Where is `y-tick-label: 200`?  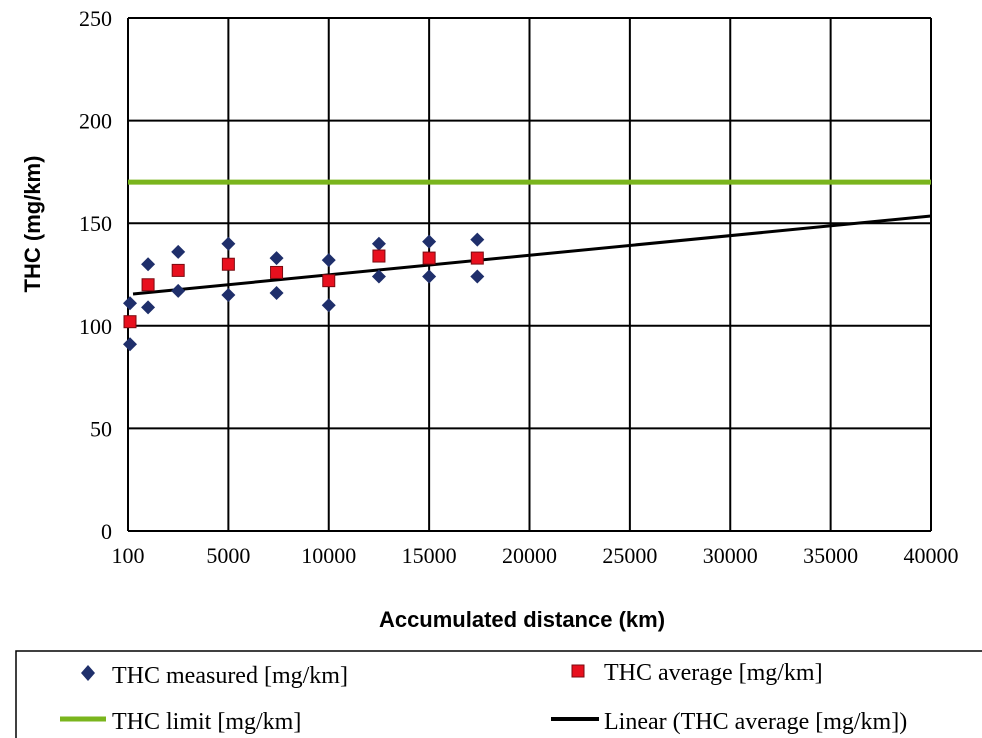
y-tick-label: 200 is located at coordinates (95, 121).